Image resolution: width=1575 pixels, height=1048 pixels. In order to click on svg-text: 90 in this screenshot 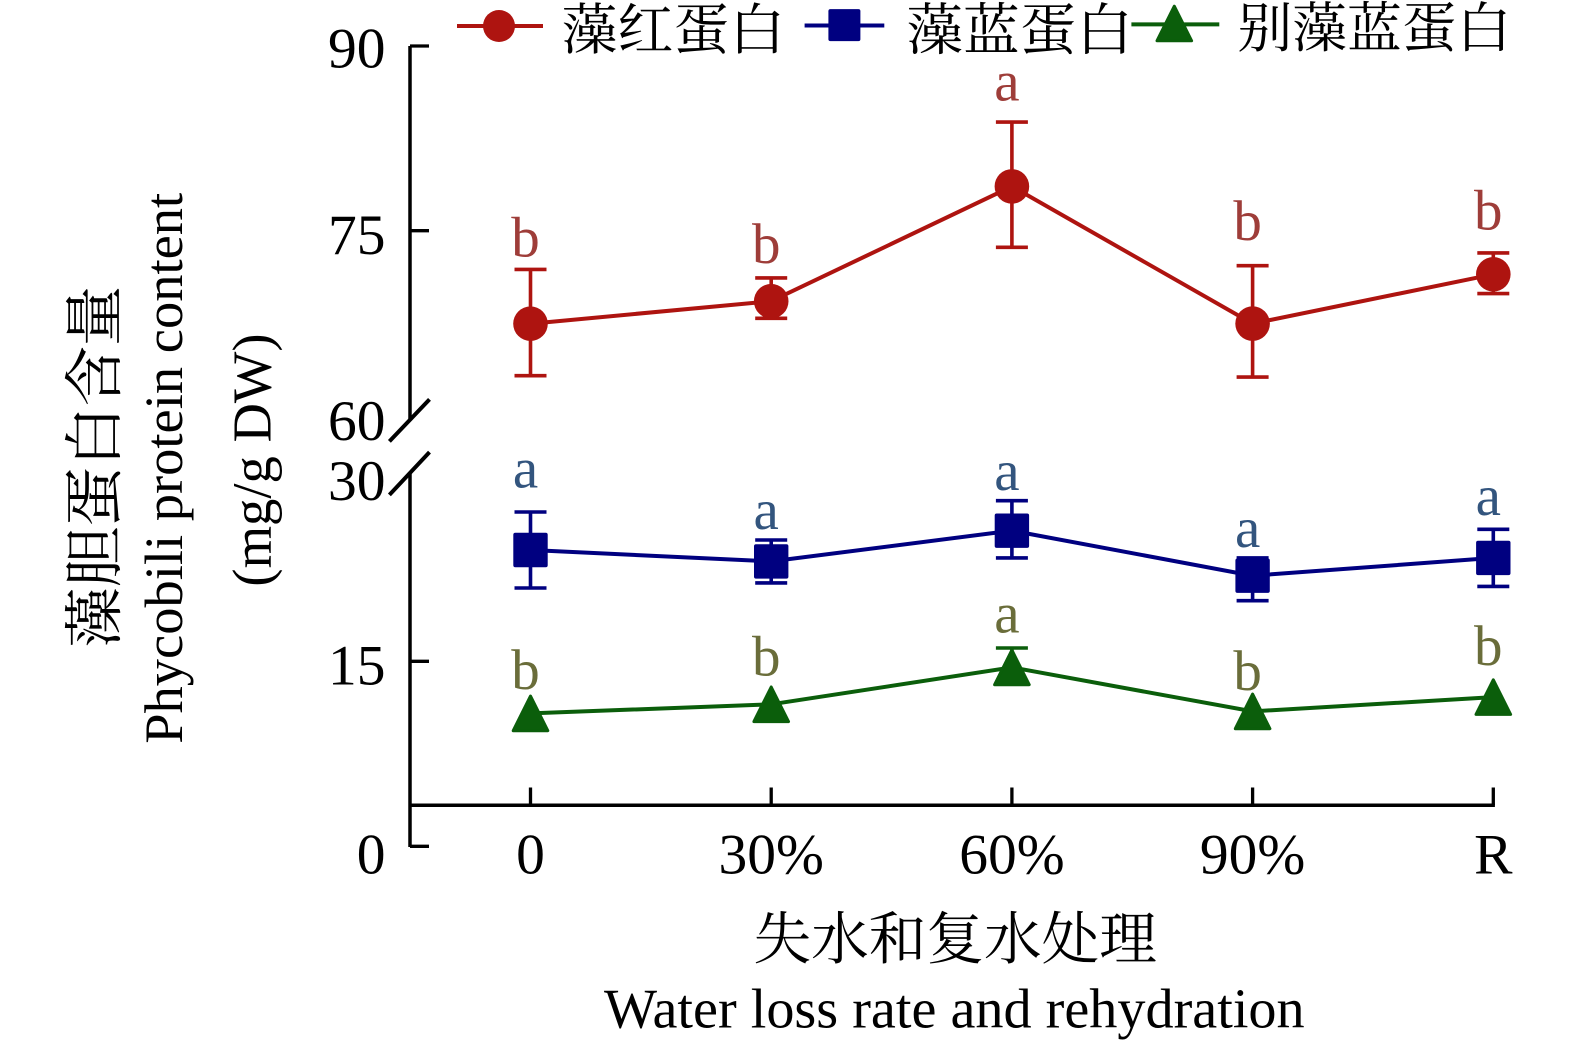, I will do `click(357, 49)`.